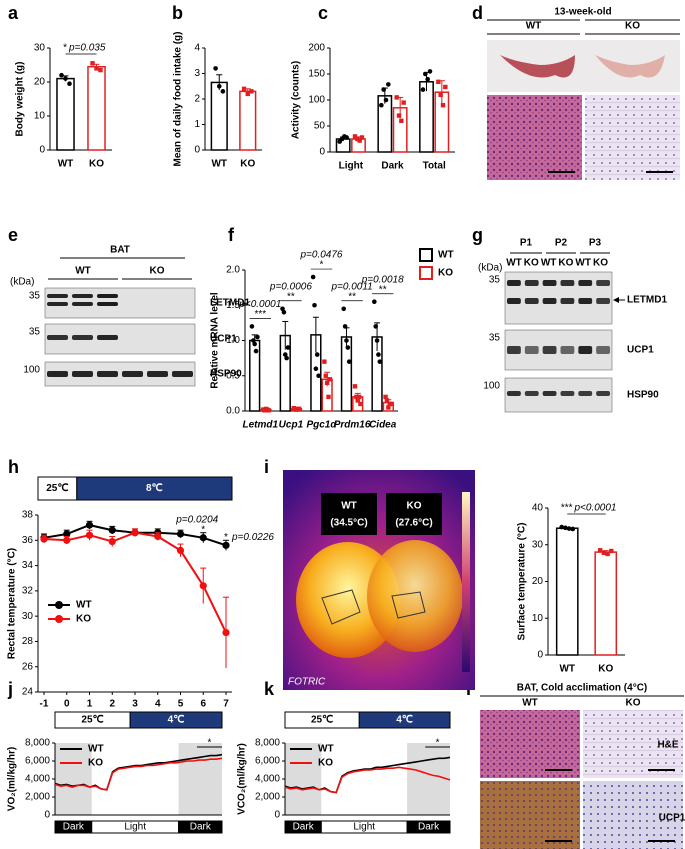  Describe the element at coordinates (530, 703) in the screenshot. I see `group-label: WT` at that location.